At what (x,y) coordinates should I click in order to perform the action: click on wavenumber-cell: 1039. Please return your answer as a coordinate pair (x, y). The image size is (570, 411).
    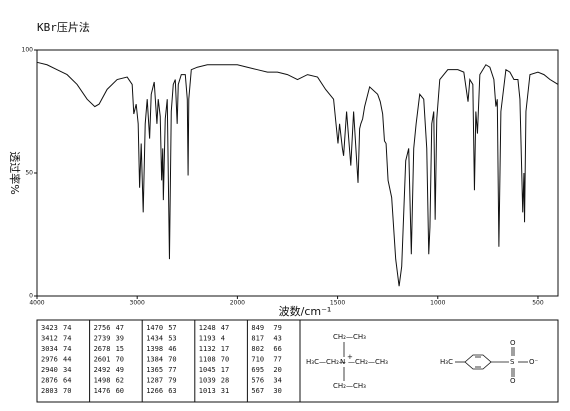
    Looking at the image, I should click on (207, 381).